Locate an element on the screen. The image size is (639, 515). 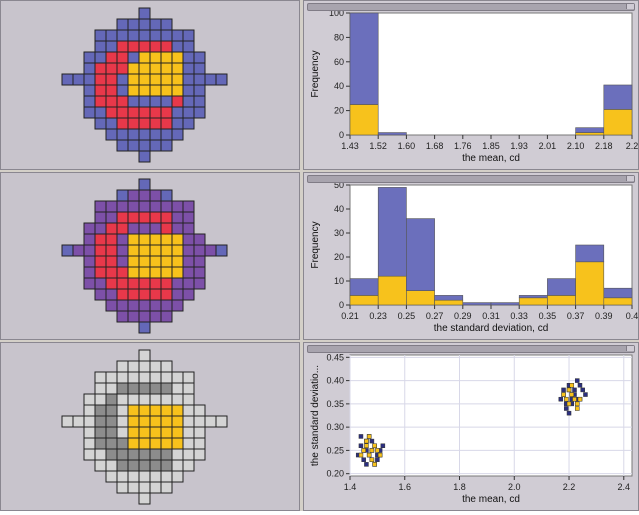
x-tick-label: 2.10 is located at coordinates (576, 146).